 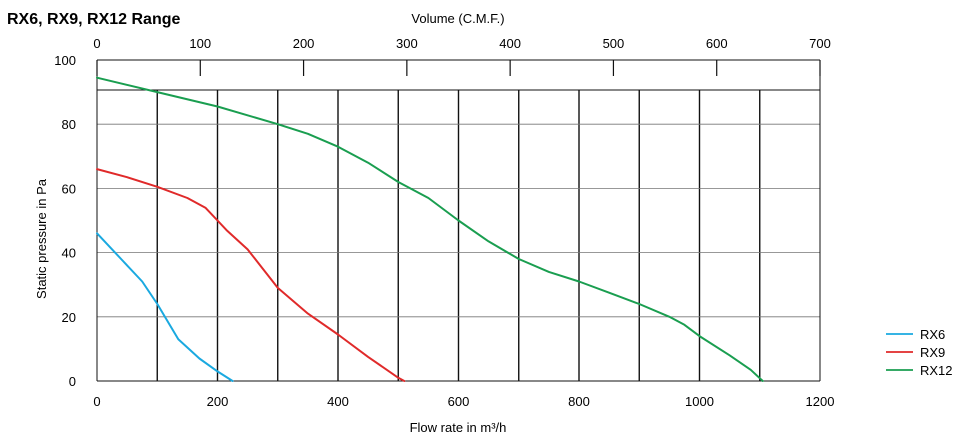 I want to click on x-axis-tick-label: 1000, so click(x=699, y=401).